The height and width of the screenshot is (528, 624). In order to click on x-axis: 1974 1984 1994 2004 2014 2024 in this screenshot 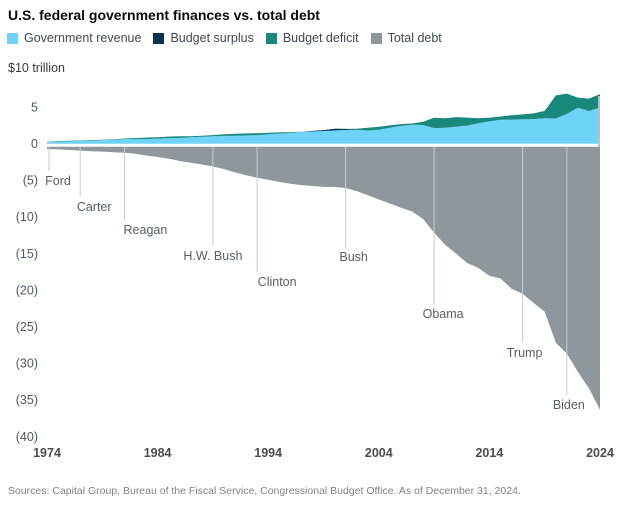, I will do `click(323, 453)`.